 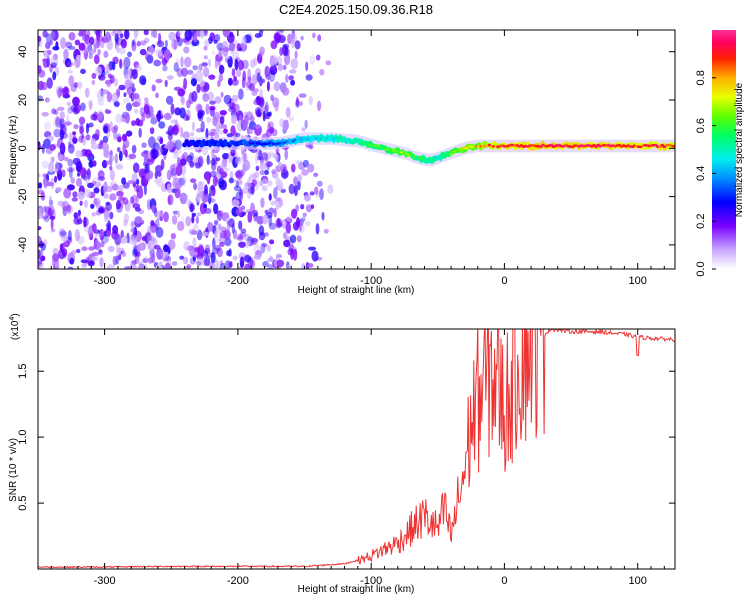 I want to click on spectrogram-y-tick-label: 20, so click(x=23, y=100).